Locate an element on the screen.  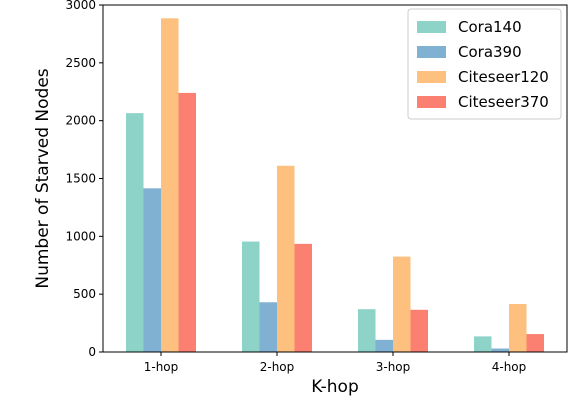
y-axis-ticks: 0 500 1000 1500 2000 2500 3000 is located at coordinates (84, 179).